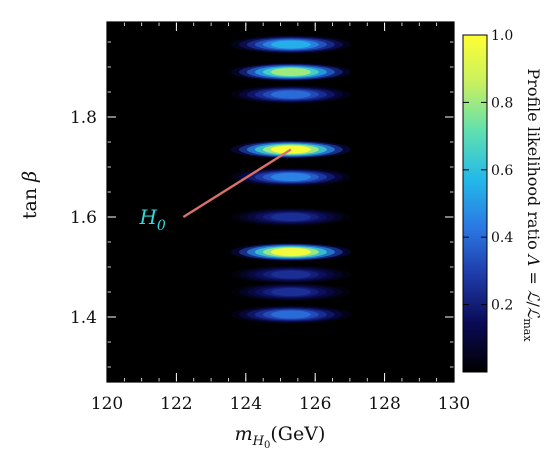 This screenshot has width=556, height=458. I want to click on x-tick-label: 122, so click(176, 404).